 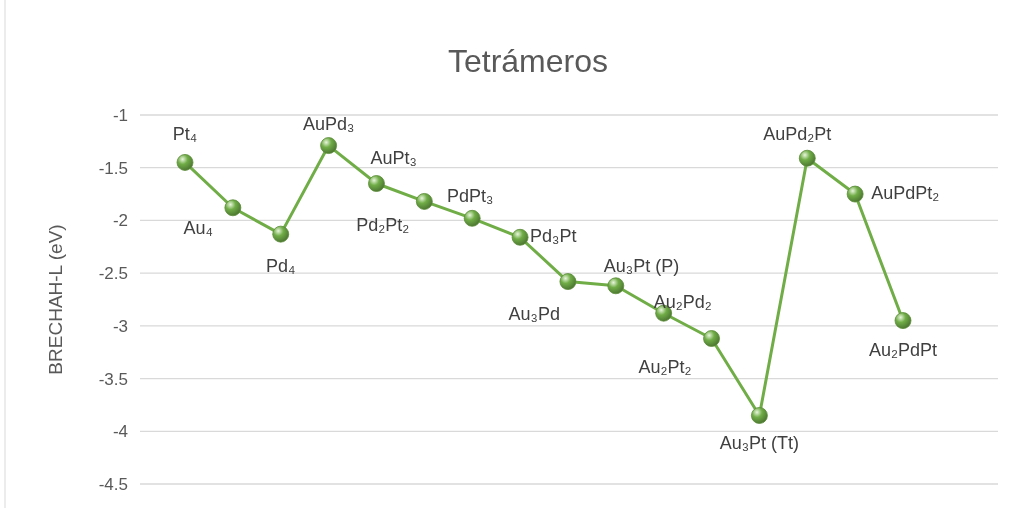 I want to click on data-label: Pd₃Pt, so click(x=553, y=236).